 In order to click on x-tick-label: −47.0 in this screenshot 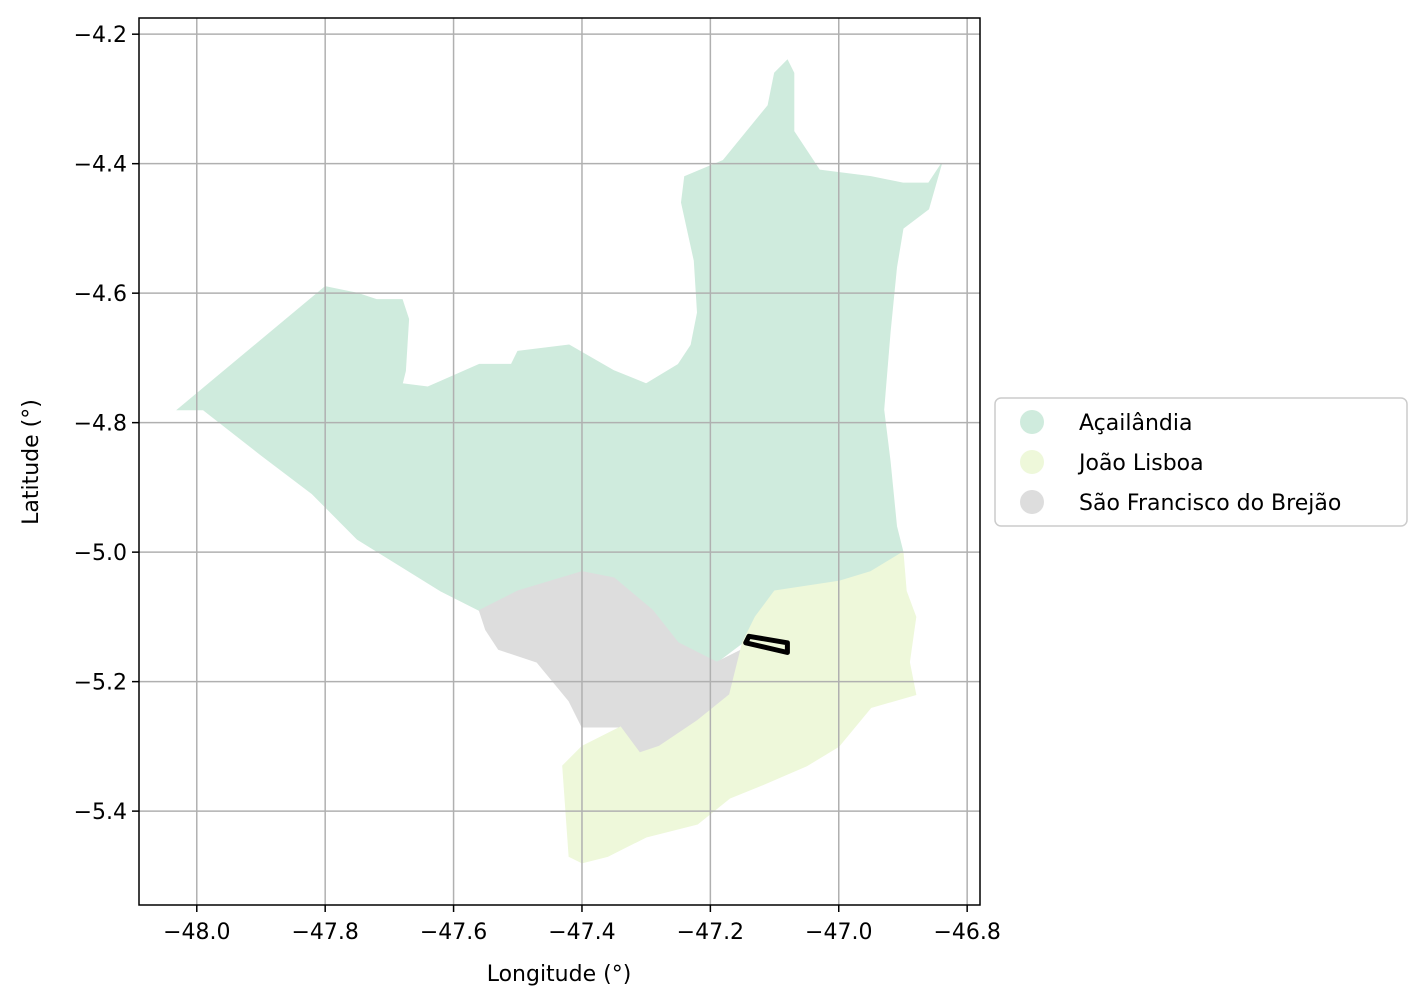, I will do `click(838, 932)`.